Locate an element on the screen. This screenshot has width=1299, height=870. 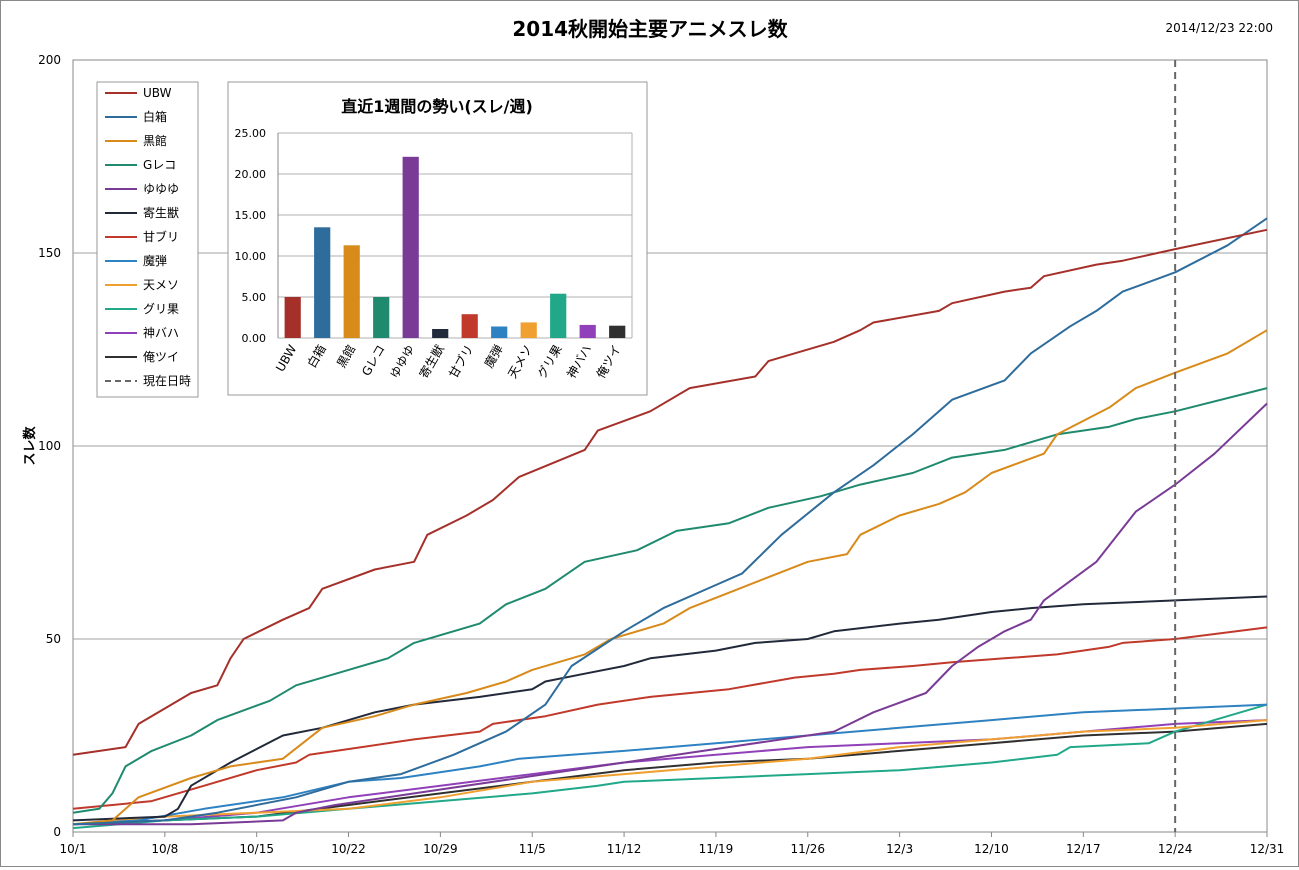
inset-bar-e9ad94e5bcbe is located at coordinates (499, 332).